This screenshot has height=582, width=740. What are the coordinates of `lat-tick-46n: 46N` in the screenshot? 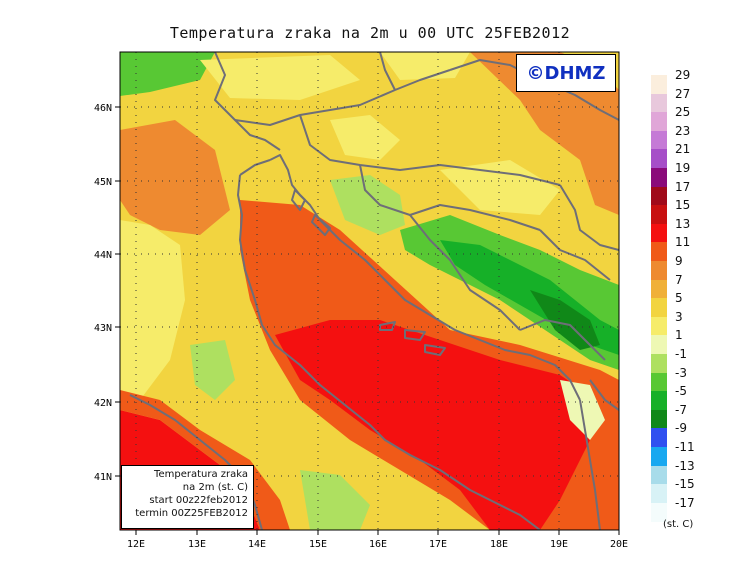 It's located at (103, 108).